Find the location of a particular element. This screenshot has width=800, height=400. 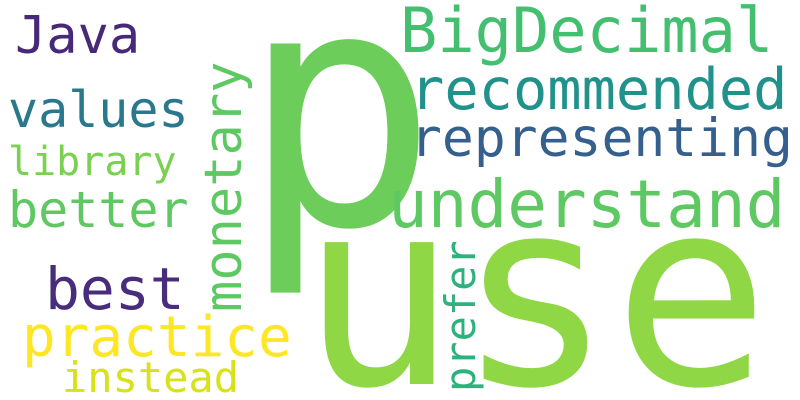

word-understand: understand is located at coordinates (587, 204).